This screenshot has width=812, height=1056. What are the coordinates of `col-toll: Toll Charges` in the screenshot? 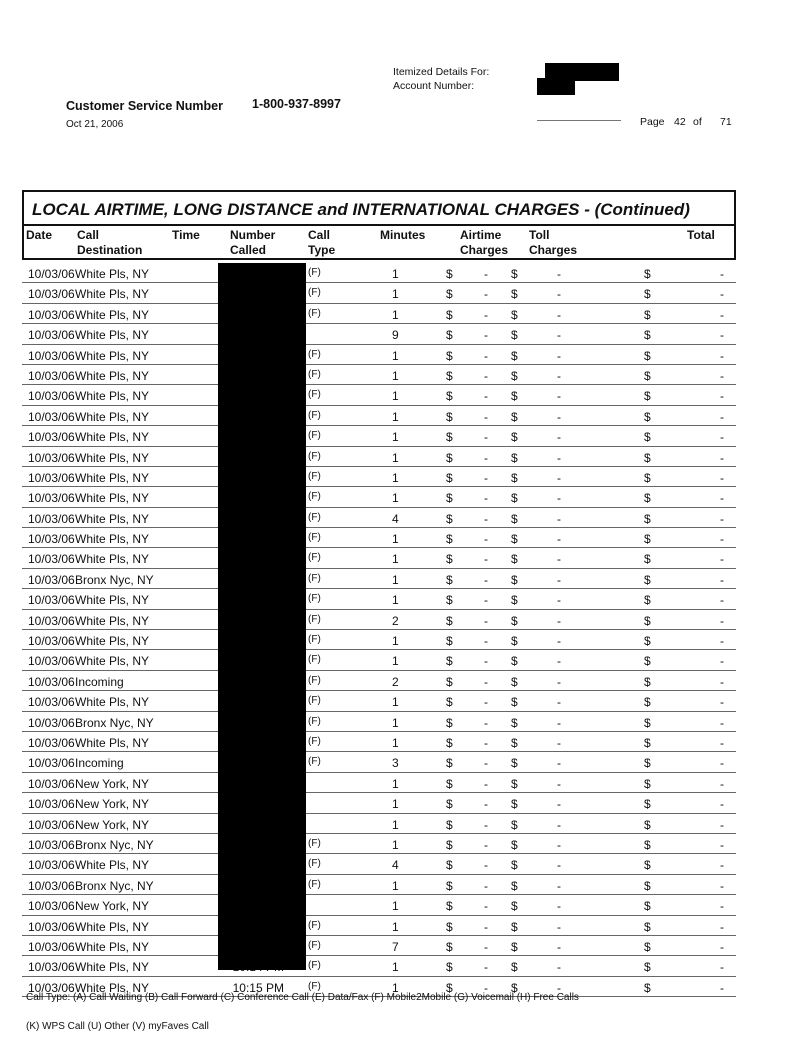 It's located at (553, 242).